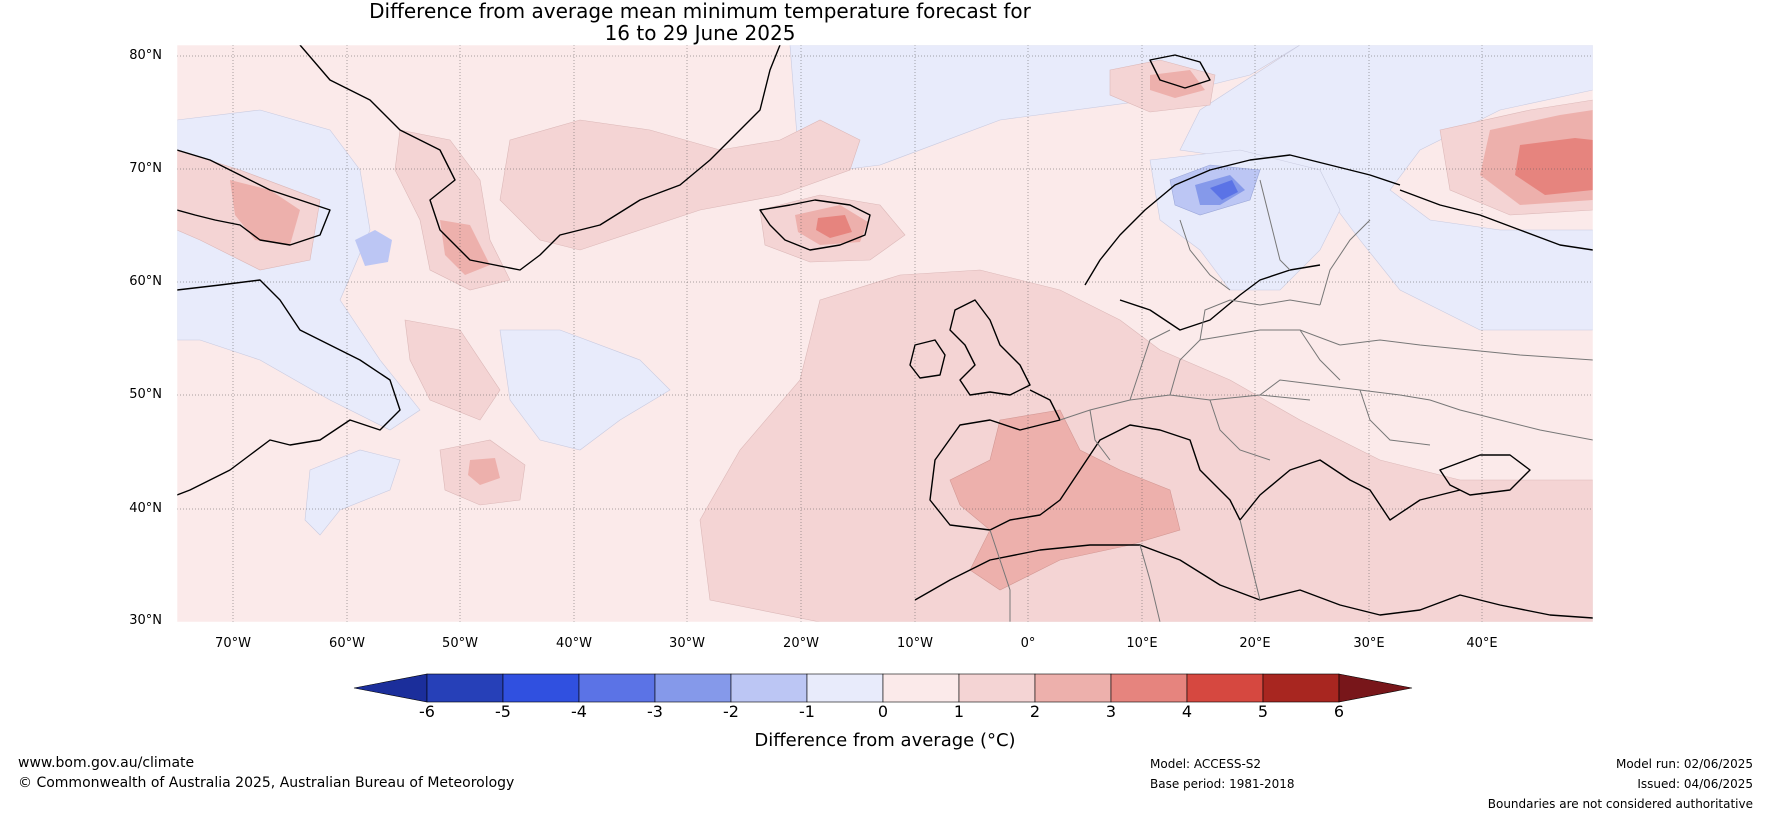 This screenshot has height=816, width=1770. I want to click on anomaly-neg1-nw-atlantic, so click(352, 492).